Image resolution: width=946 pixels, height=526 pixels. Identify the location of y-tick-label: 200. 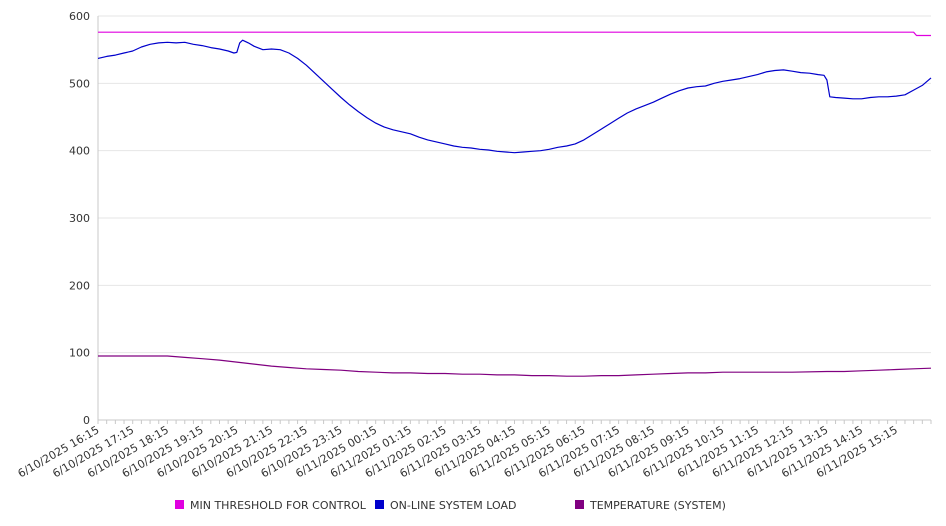
(79, 285).